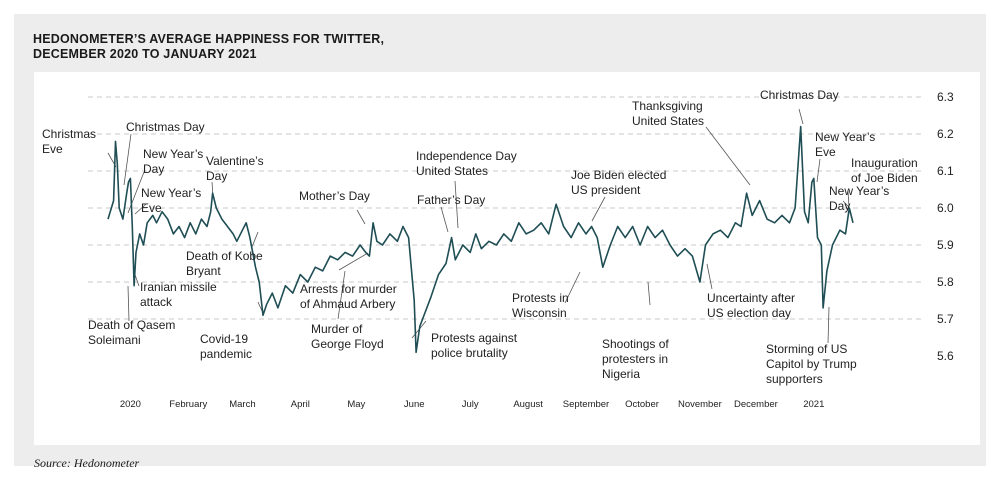 The width and height of the screenshot is (1000, 493). I want to click on annotation-label: Independence Day United States, so click(466, 163).